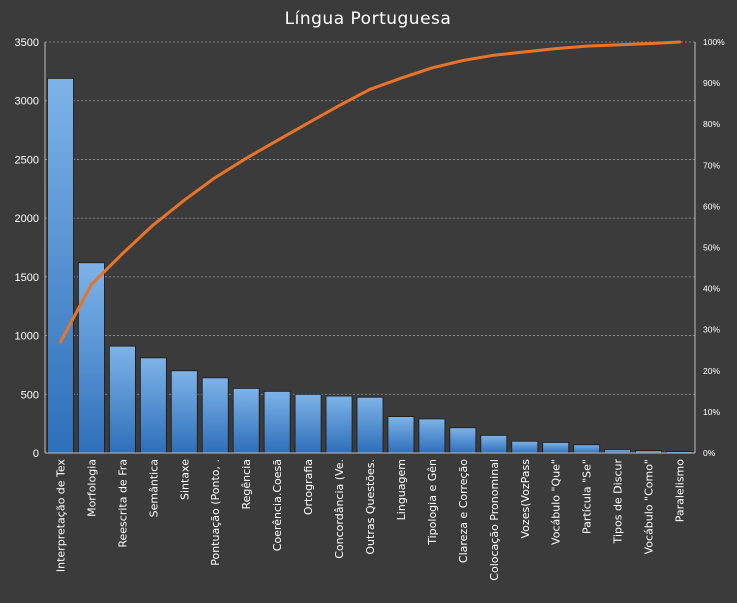  I want to click on left-tick-label: 1000, so click(27, 337).